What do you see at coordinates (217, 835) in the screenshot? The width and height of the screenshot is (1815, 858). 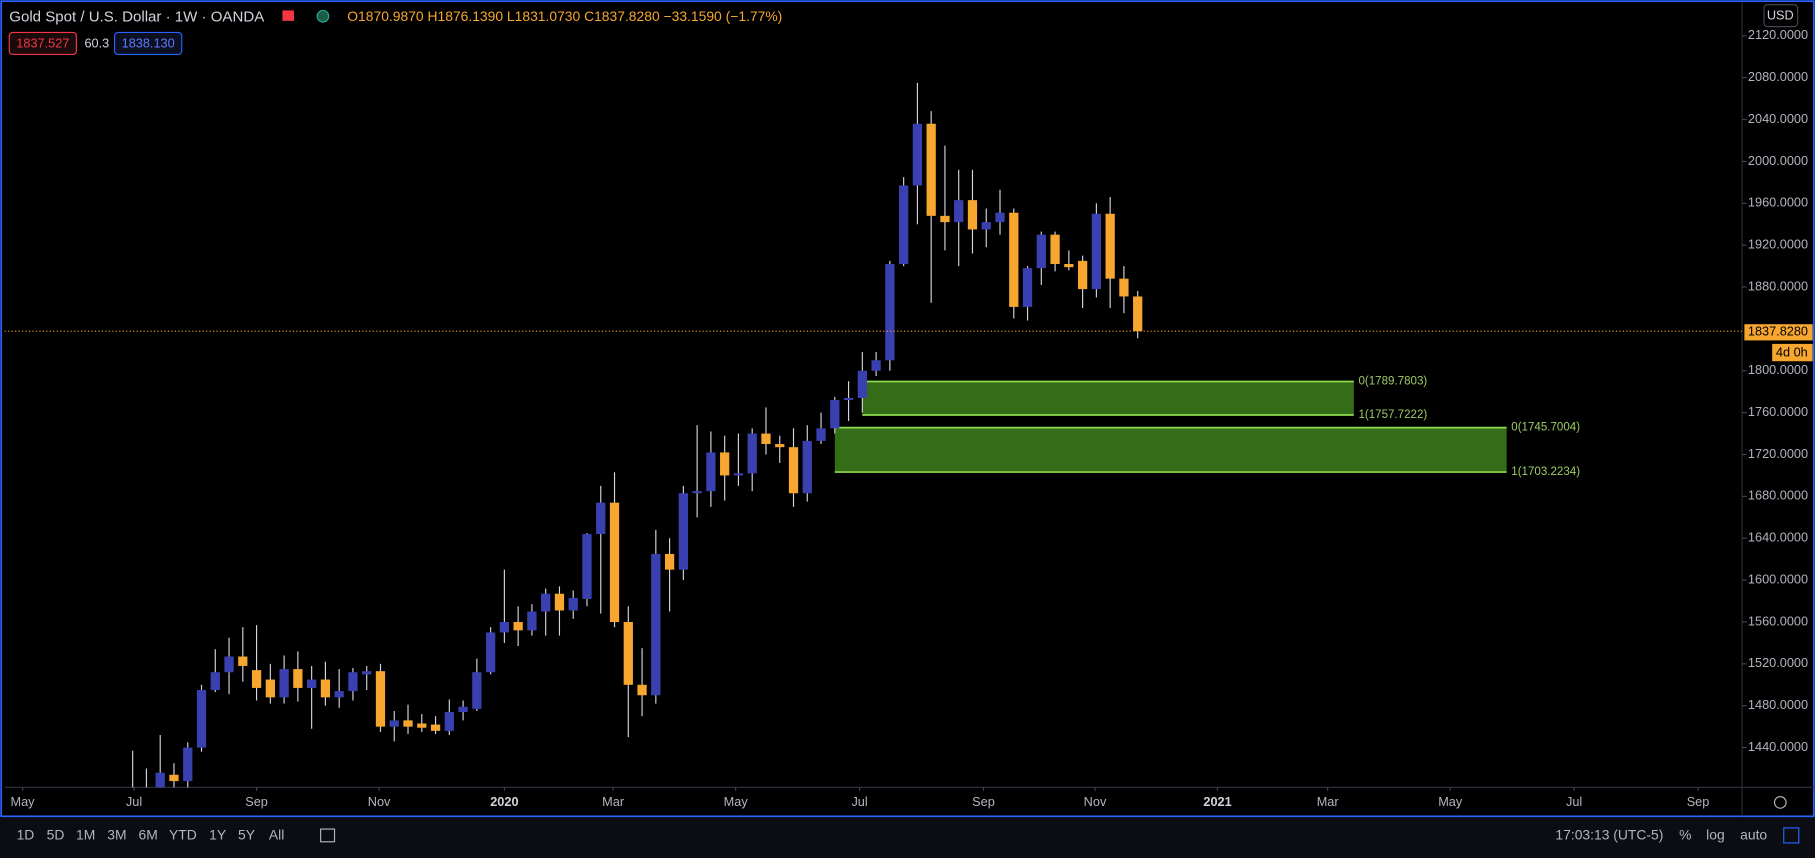 I see `range-button: 1Y` at bounding box center [217, 835].